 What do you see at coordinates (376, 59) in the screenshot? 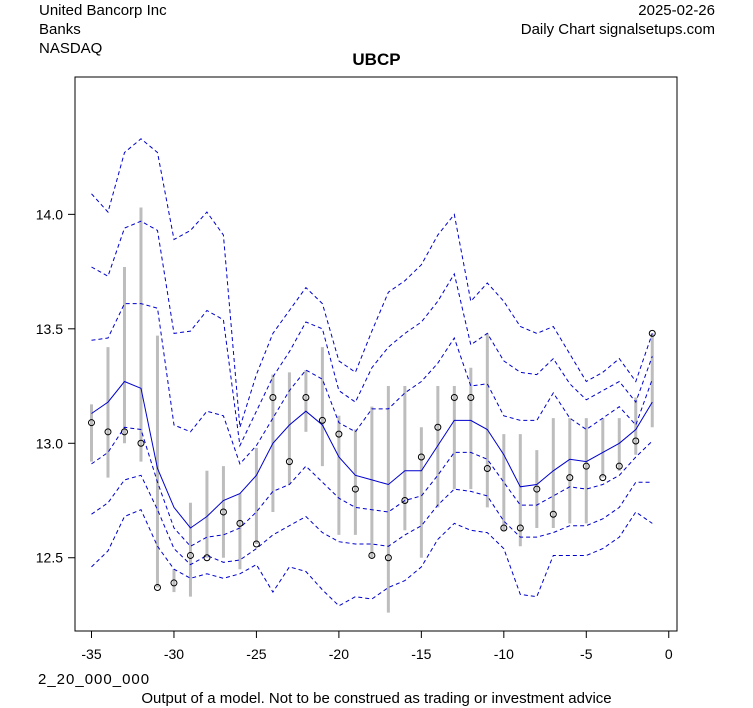
I see `chart-title: UBCP` at bounding box center [376, 59].